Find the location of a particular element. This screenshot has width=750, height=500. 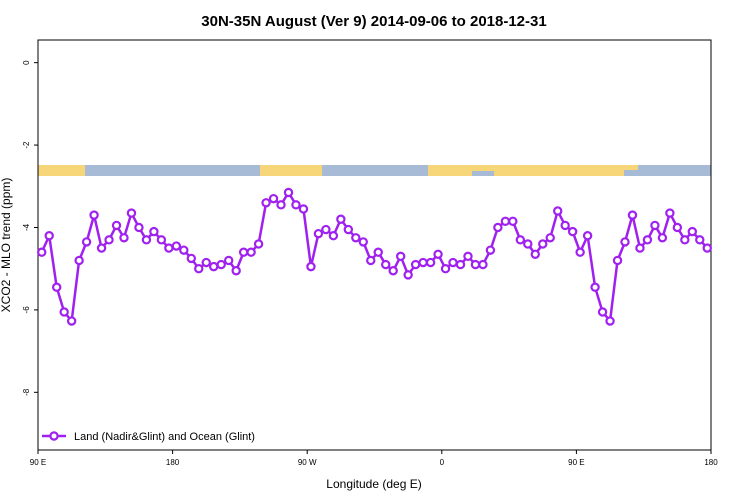

land-ocean-band is located at coordinates (374, 170).